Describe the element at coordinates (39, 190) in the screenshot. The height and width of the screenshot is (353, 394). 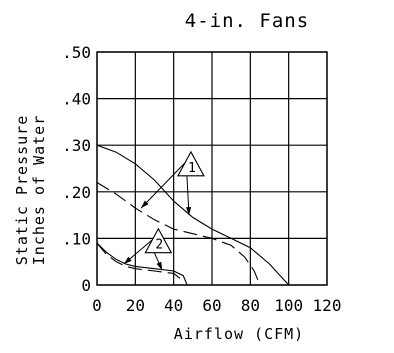
I see `y-axis-label-line-2: Inches of Water` at that location.